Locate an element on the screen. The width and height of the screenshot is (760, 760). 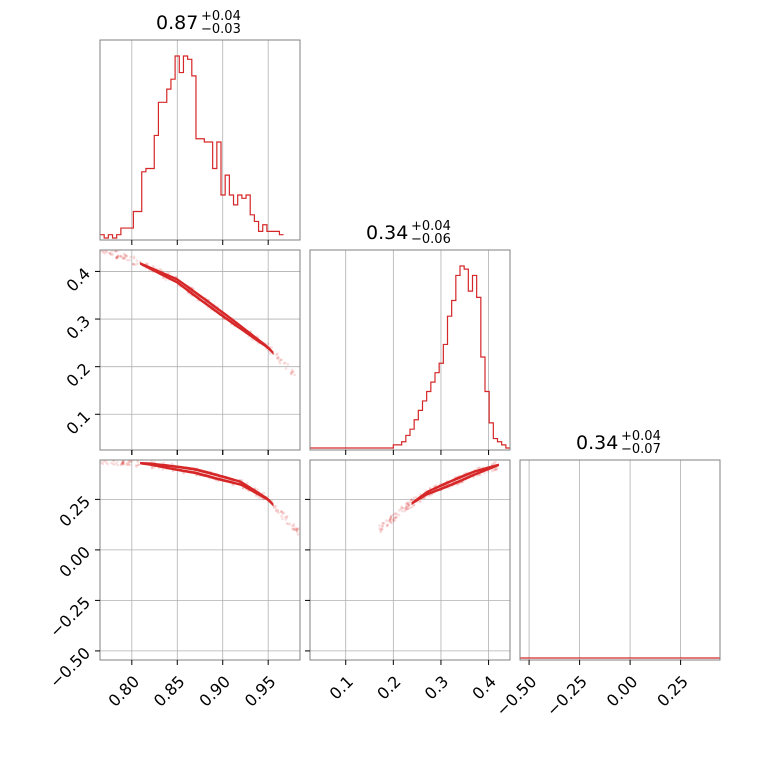
panel-title-1: 0.87 +0.04−0.03 is located at coordinates (198, 23).